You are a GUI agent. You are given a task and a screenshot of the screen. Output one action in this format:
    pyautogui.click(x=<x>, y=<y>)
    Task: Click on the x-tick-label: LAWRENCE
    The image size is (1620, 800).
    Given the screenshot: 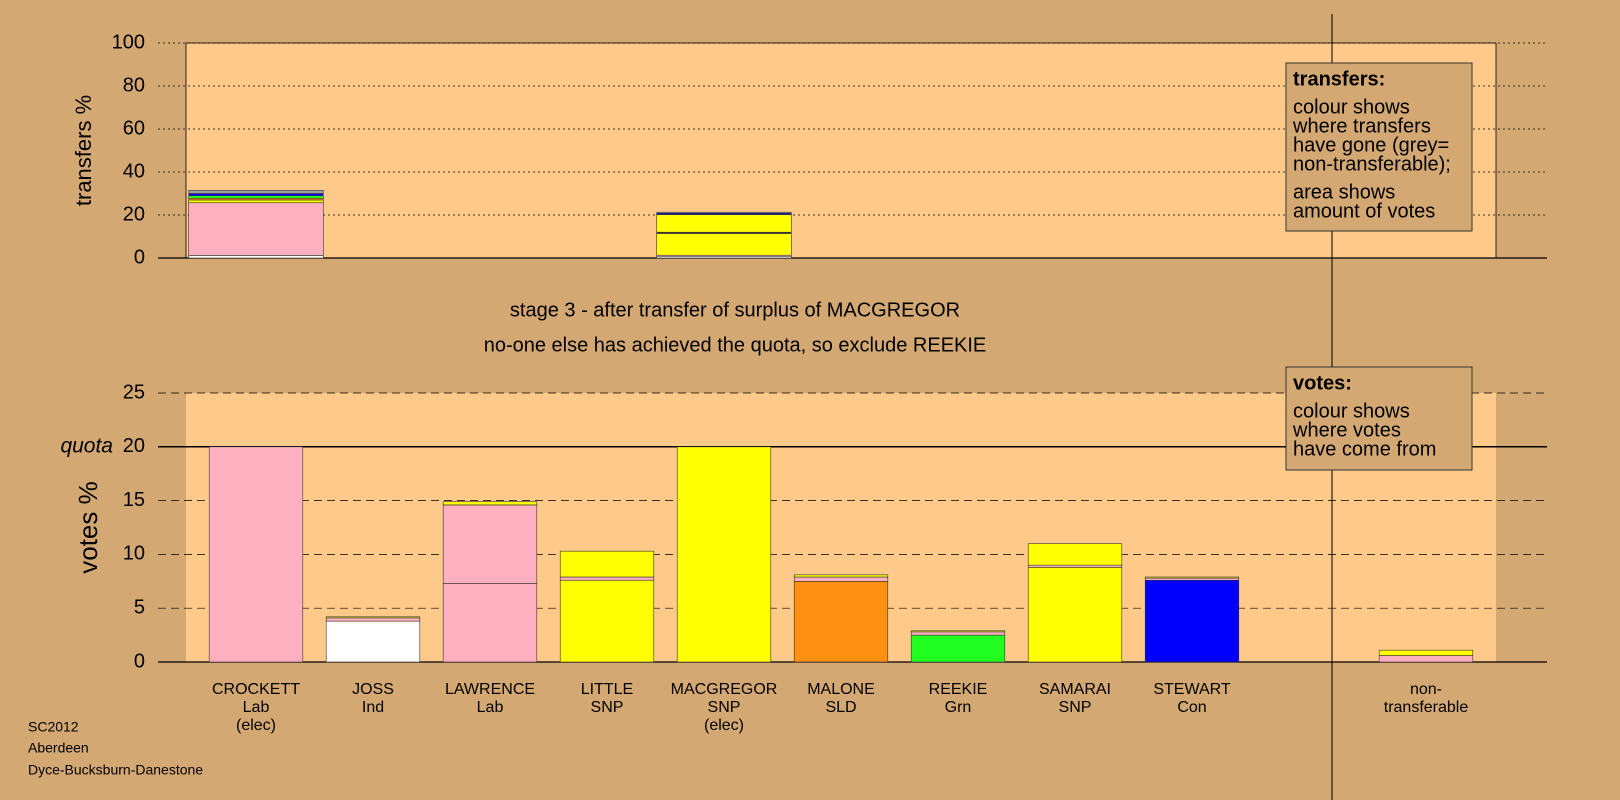 What is the action you would take?
    pyautogui.click(x=490, y=689)
    